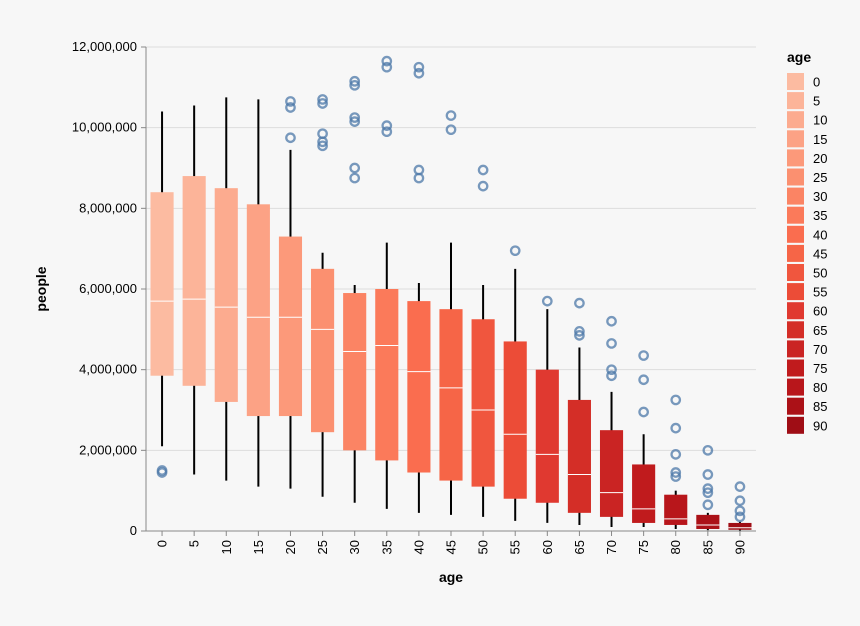  What do you see at coordinates (194, 543) in the screenshot?
I see `x-tick-label: 5` at bounding box center [194, 543].